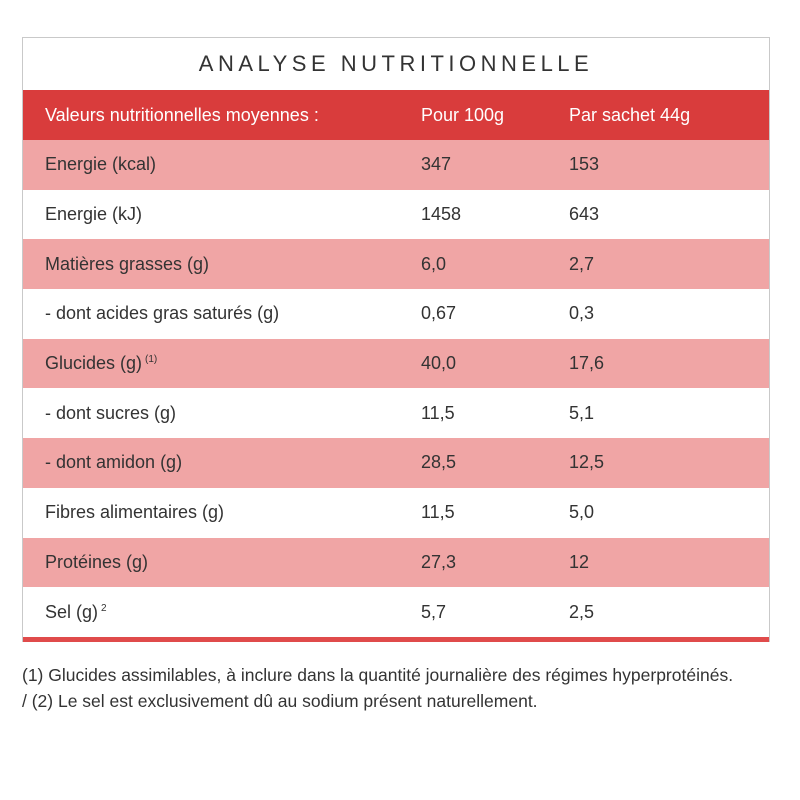 Image resolution: width=800 pixels, height=800 pixels. I want to click on table-row: Matières grasses (g) 6,0 2,7, so click(396, 264).